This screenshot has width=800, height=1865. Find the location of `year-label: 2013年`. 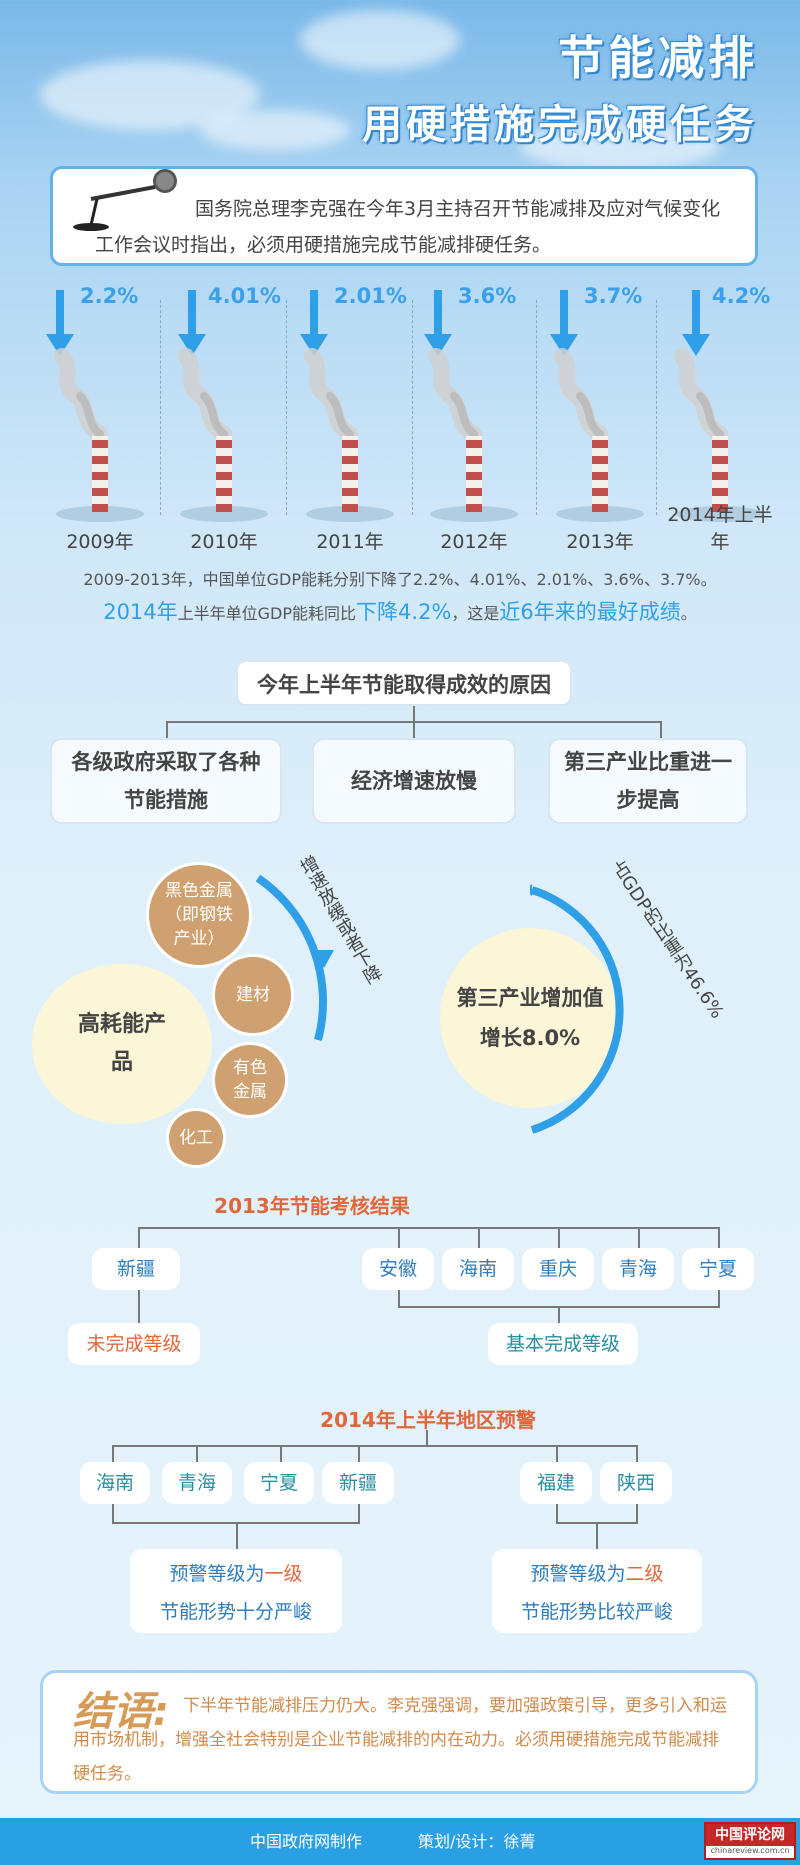

year-label: 2013年 is located at coordinates (600, 542).